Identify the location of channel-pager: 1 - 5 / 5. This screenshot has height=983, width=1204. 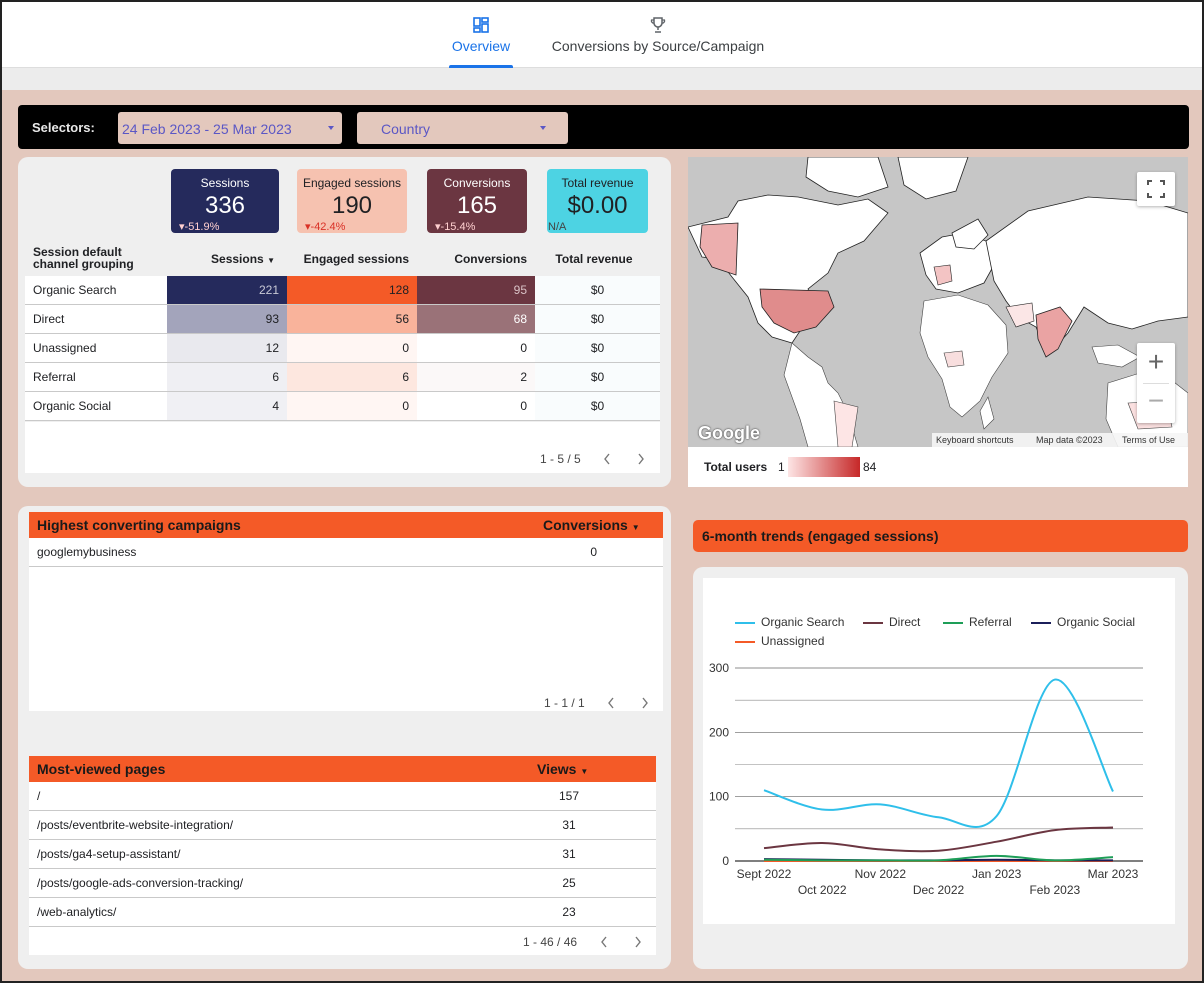
(599, 459).